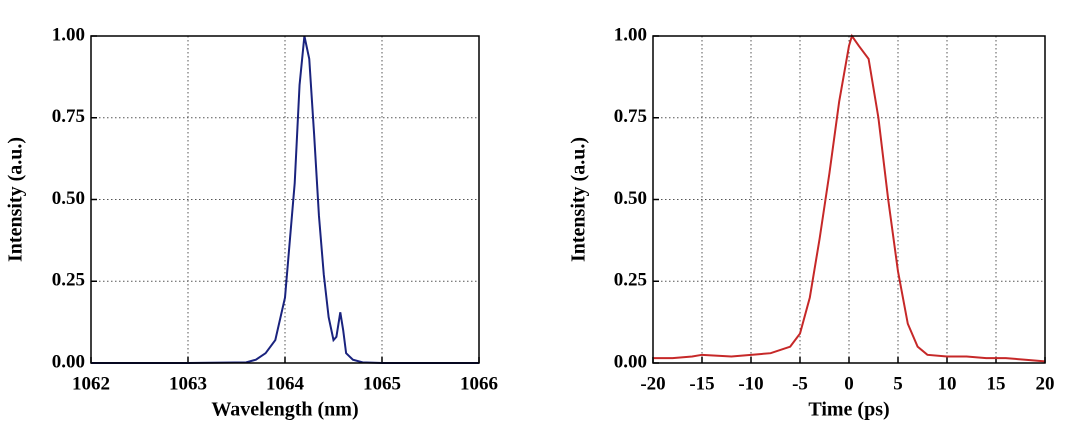 This screenshot has height=439, width=1072. What do you see at coordinates (701, 383) in the screenshot?
I see `x-tick-label: -15` at bounding box center [701, 383].